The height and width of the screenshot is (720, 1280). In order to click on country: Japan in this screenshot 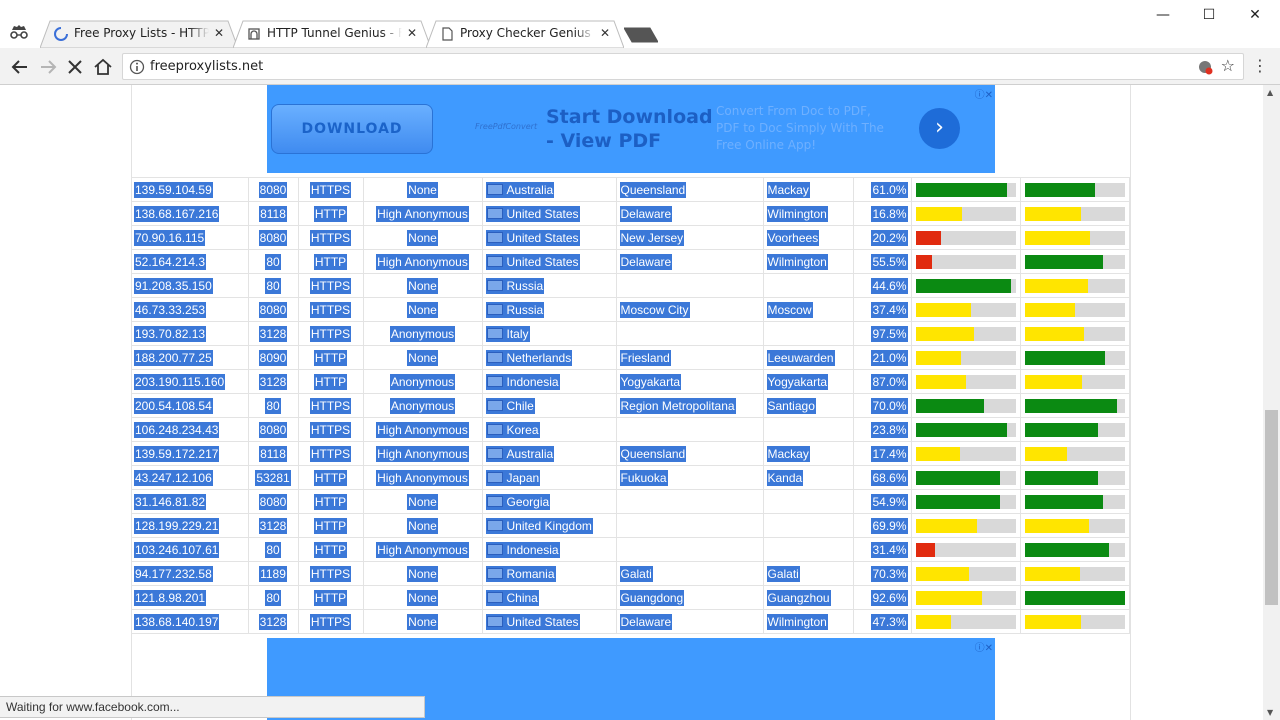, I will do `click(513, 477)`.